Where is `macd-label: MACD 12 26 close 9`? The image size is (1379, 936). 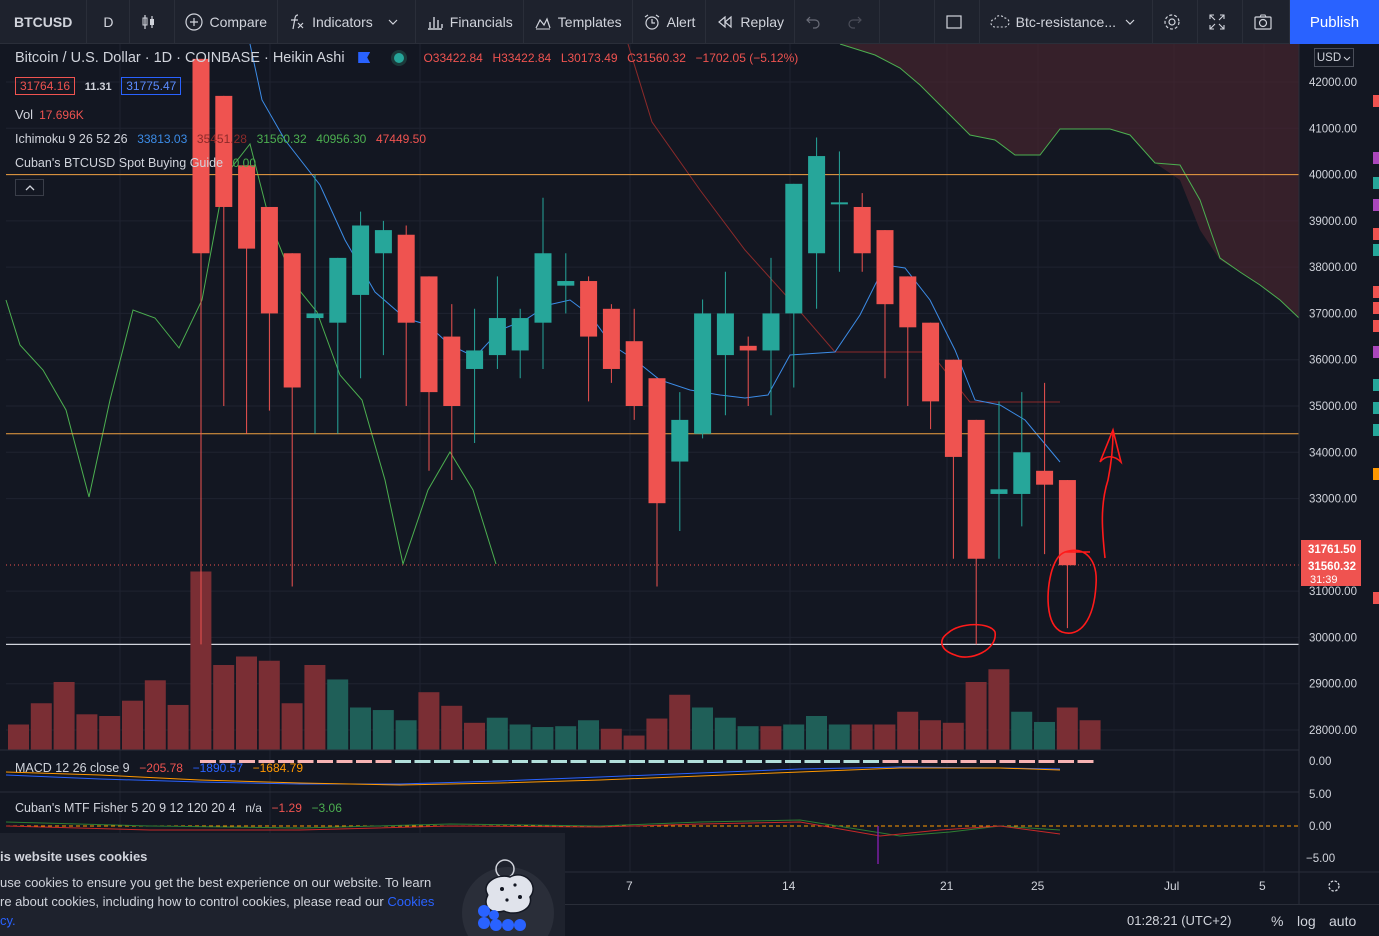
macd-label: MACD 12 26 close 9 is located at coordinates (72, 768).